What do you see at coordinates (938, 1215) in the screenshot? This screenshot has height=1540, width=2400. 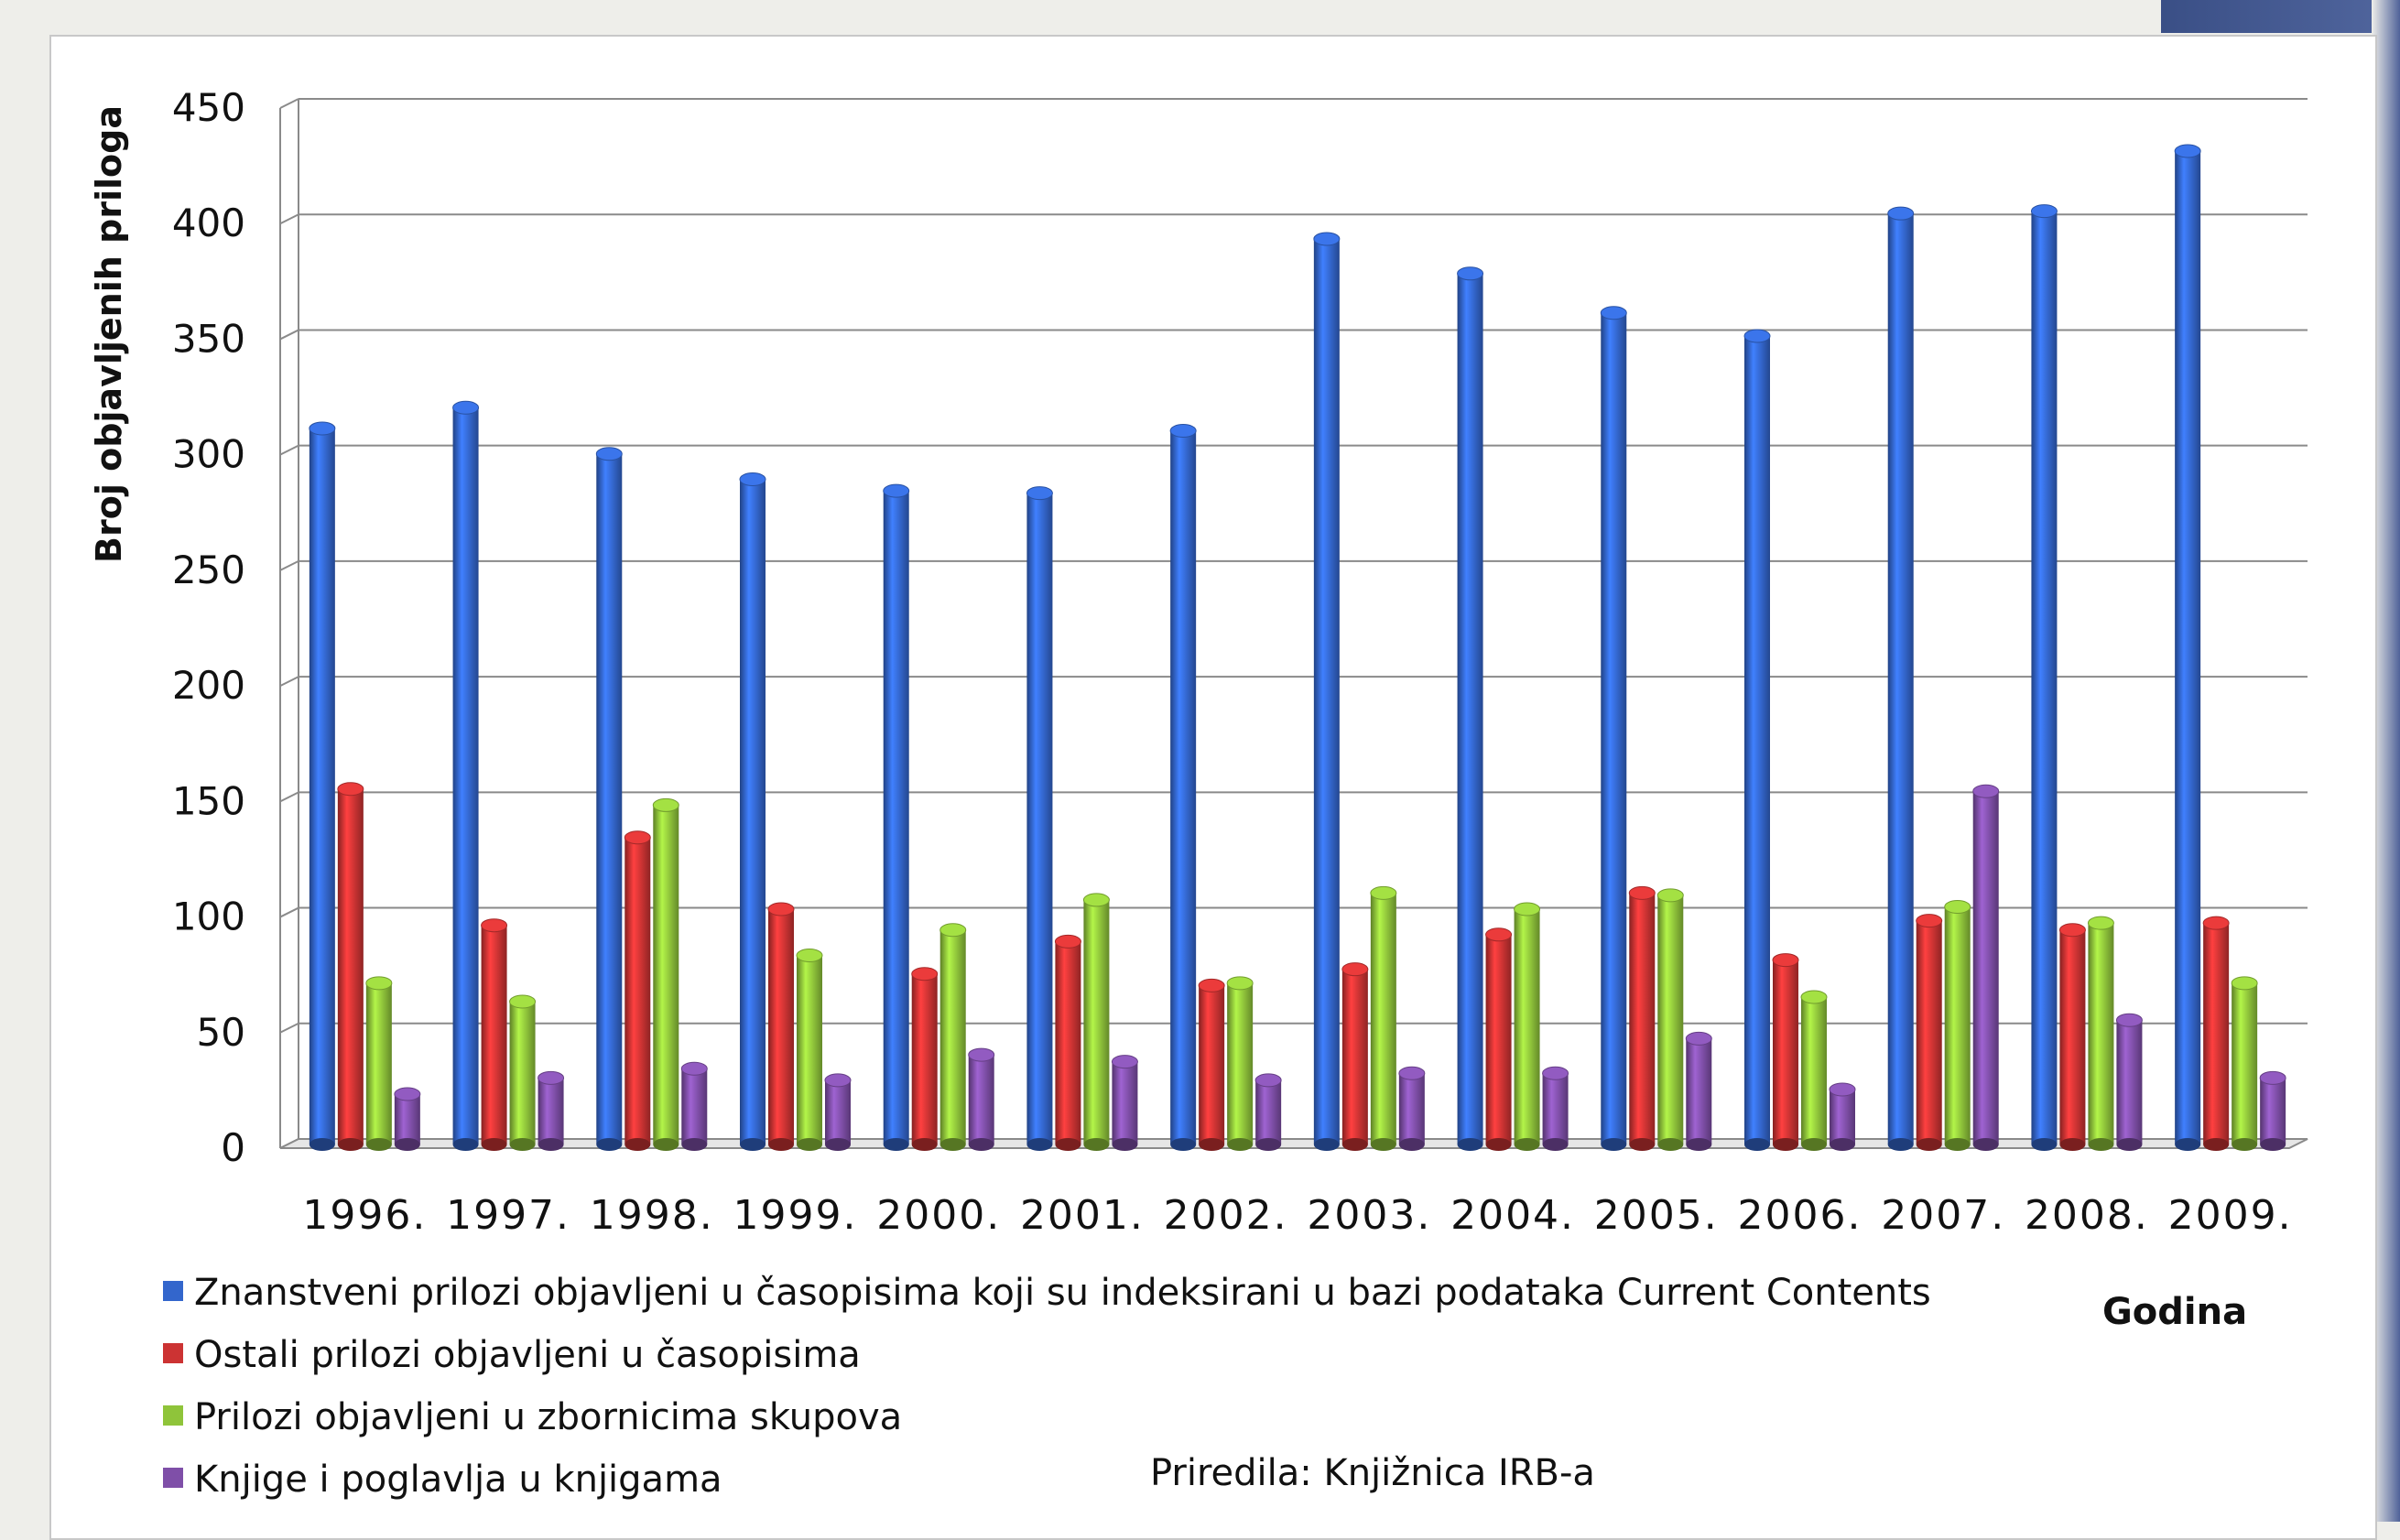 I see `x-tick-label: 2000.` at bounding box center [938, 1215].